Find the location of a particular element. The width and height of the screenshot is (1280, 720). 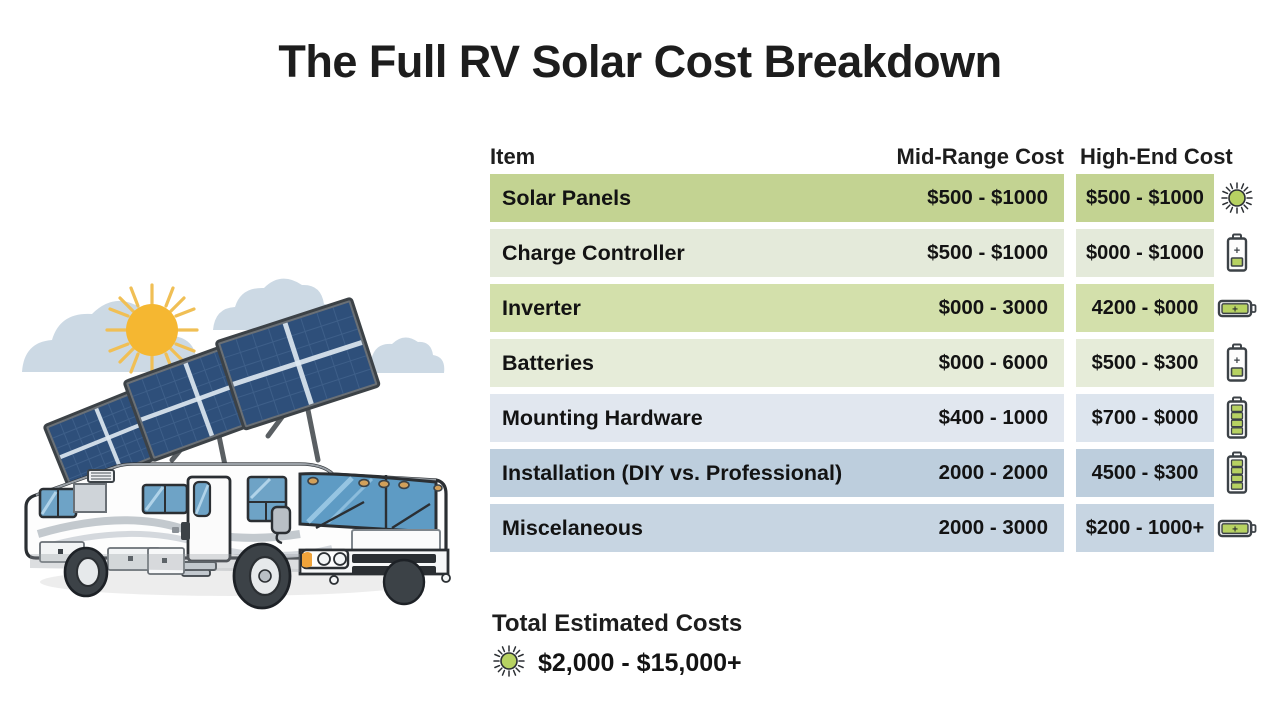

table-row: Miscelaneous 2000 - 3000 $200 - 1000+ + is located at coordinates (875, 528).